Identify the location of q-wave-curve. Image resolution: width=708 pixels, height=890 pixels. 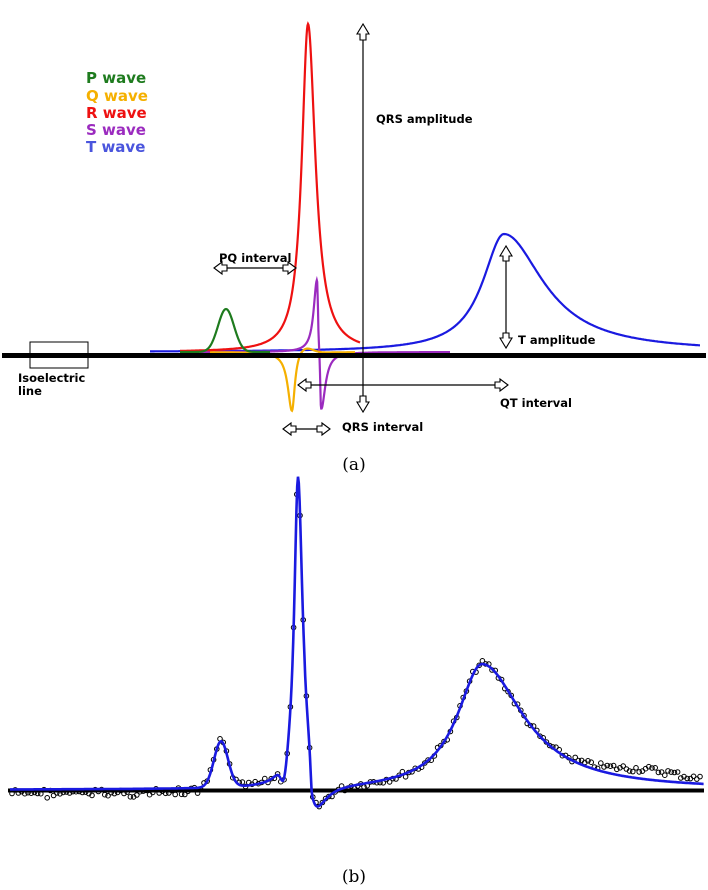
(282, 380).